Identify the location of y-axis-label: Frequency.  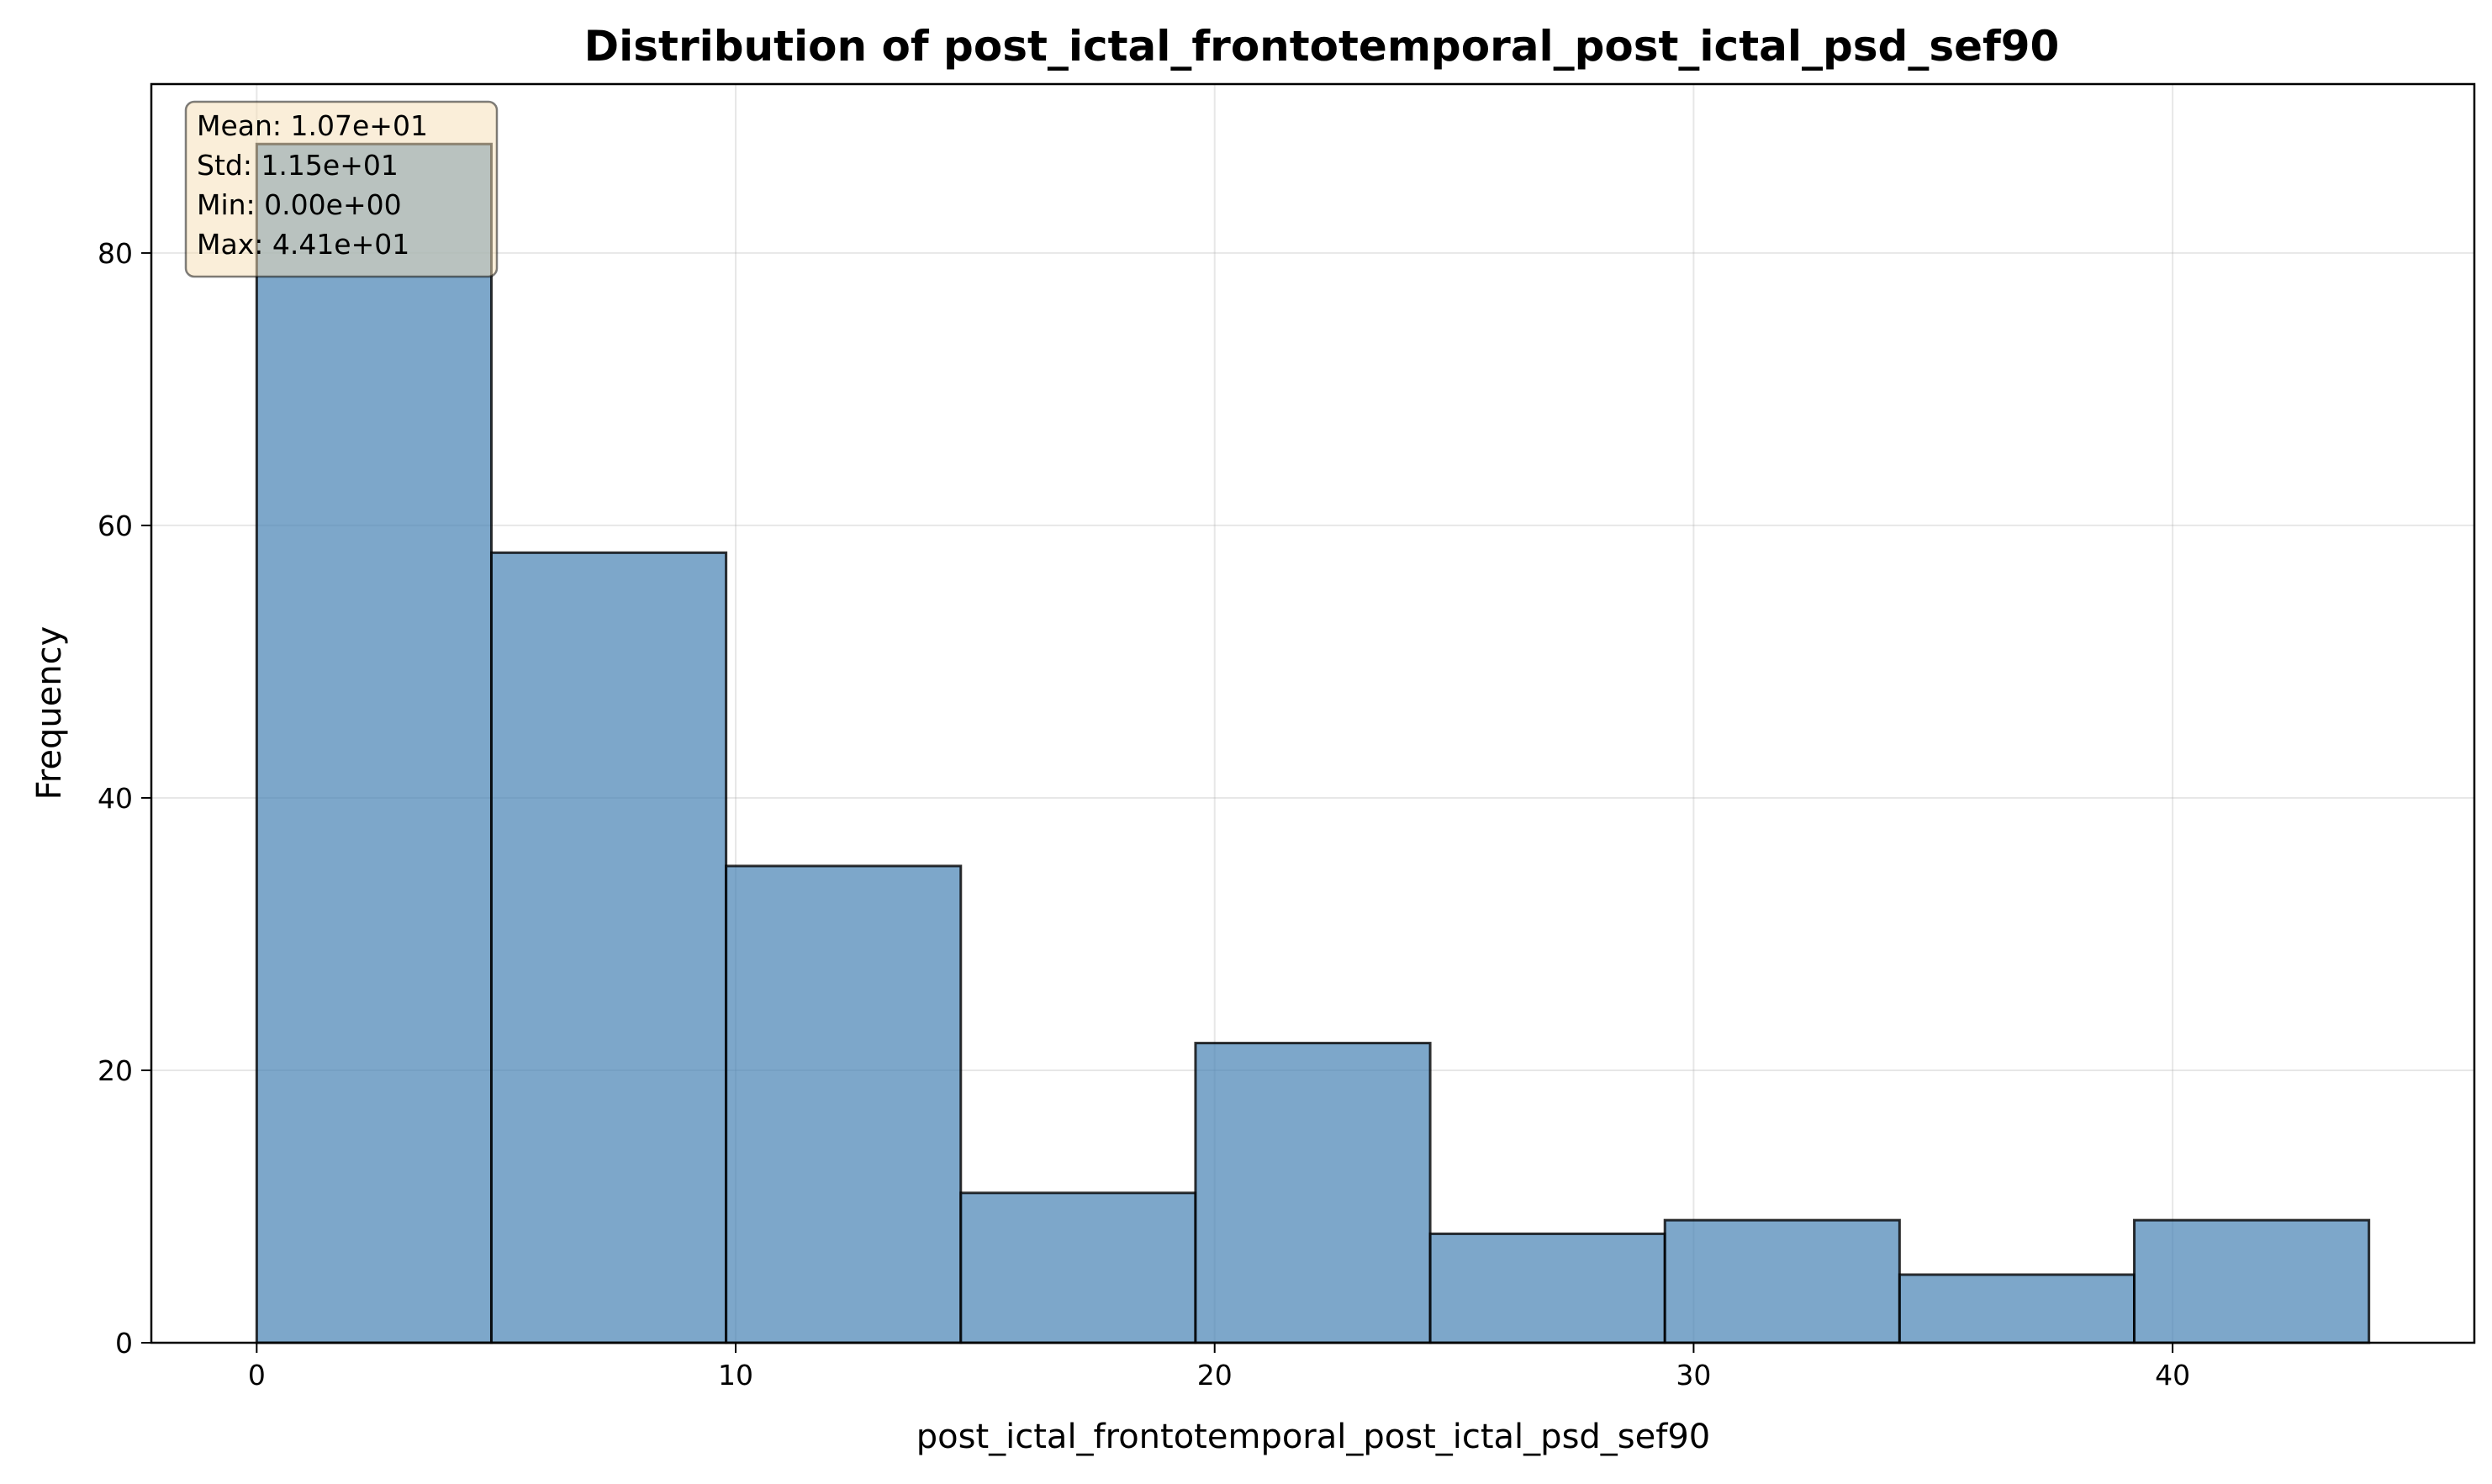
(49, 713).